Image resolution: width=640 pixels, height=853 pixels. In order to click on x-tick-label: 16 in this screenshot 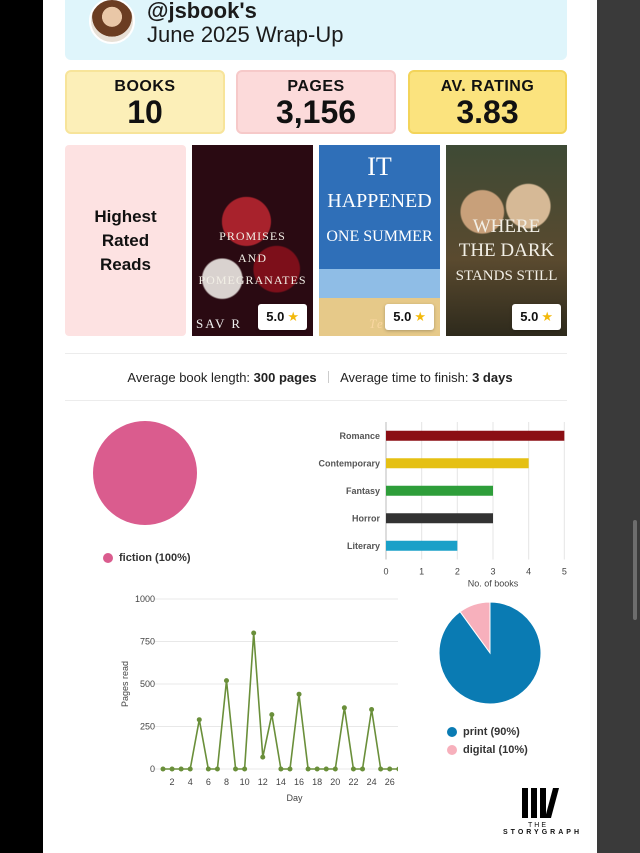, I will do `click(299, 782)`.